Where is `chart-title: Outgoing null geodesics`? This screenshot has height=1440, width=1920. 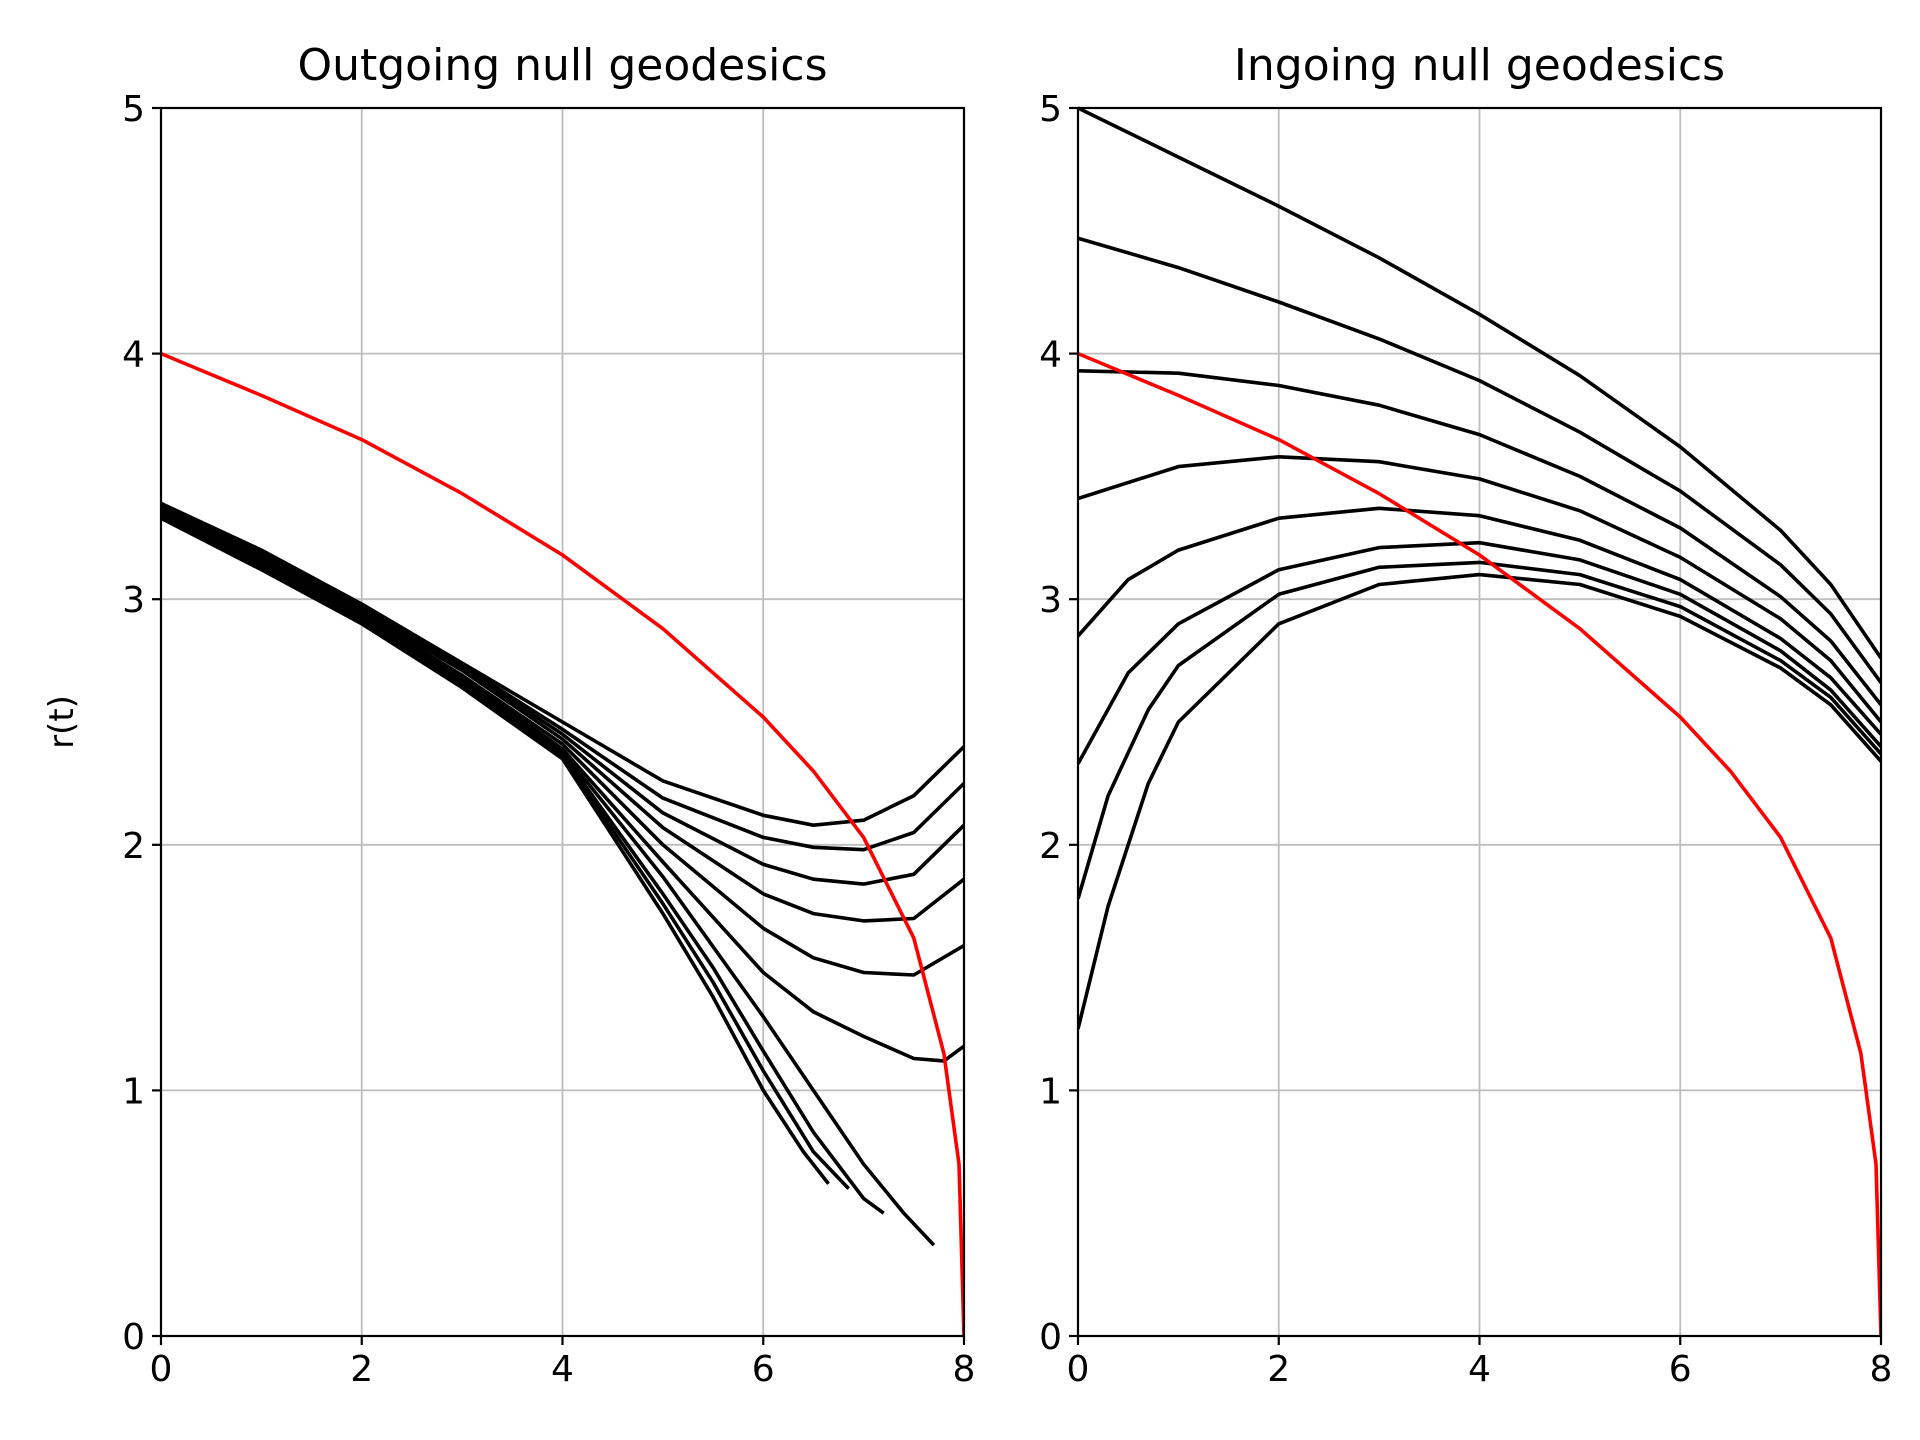 chart-title: Outgoing null geodesics is located at coordinates (562, 65).